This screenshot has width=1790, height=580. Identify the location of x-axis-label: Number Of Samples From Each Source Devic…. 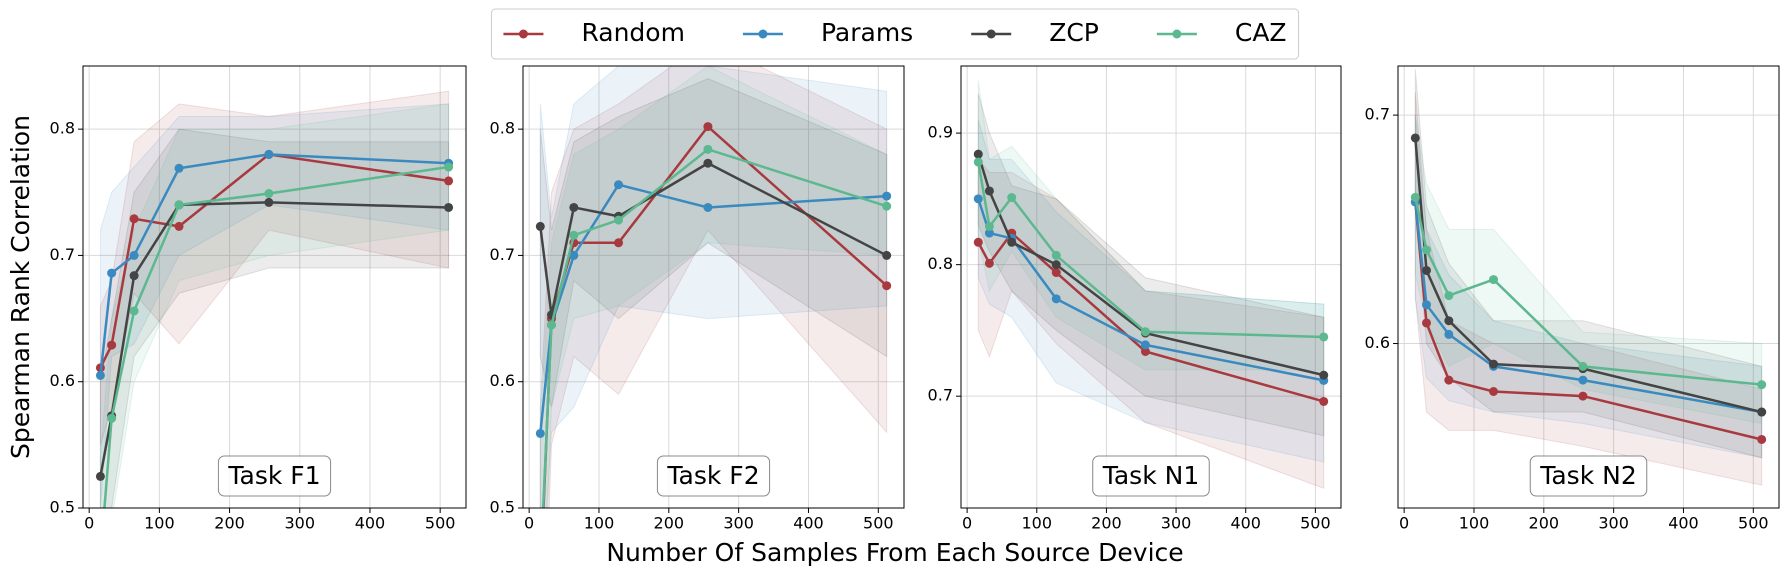
(894, 552).